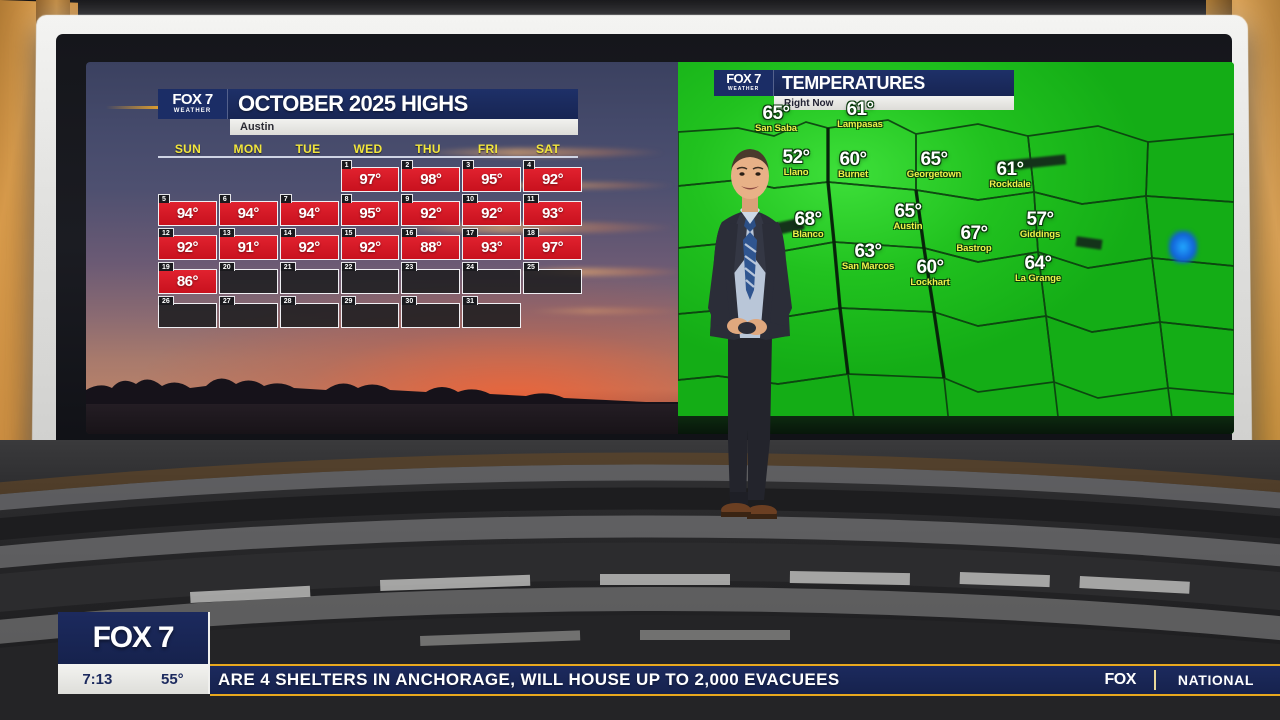 Image resolution: width=1280 pixels, height=720 pixels. What do you see at coordinates (348, 300) in the screenshot?
I see `calendar-day-number: 29` at bounding box center [348, 300].